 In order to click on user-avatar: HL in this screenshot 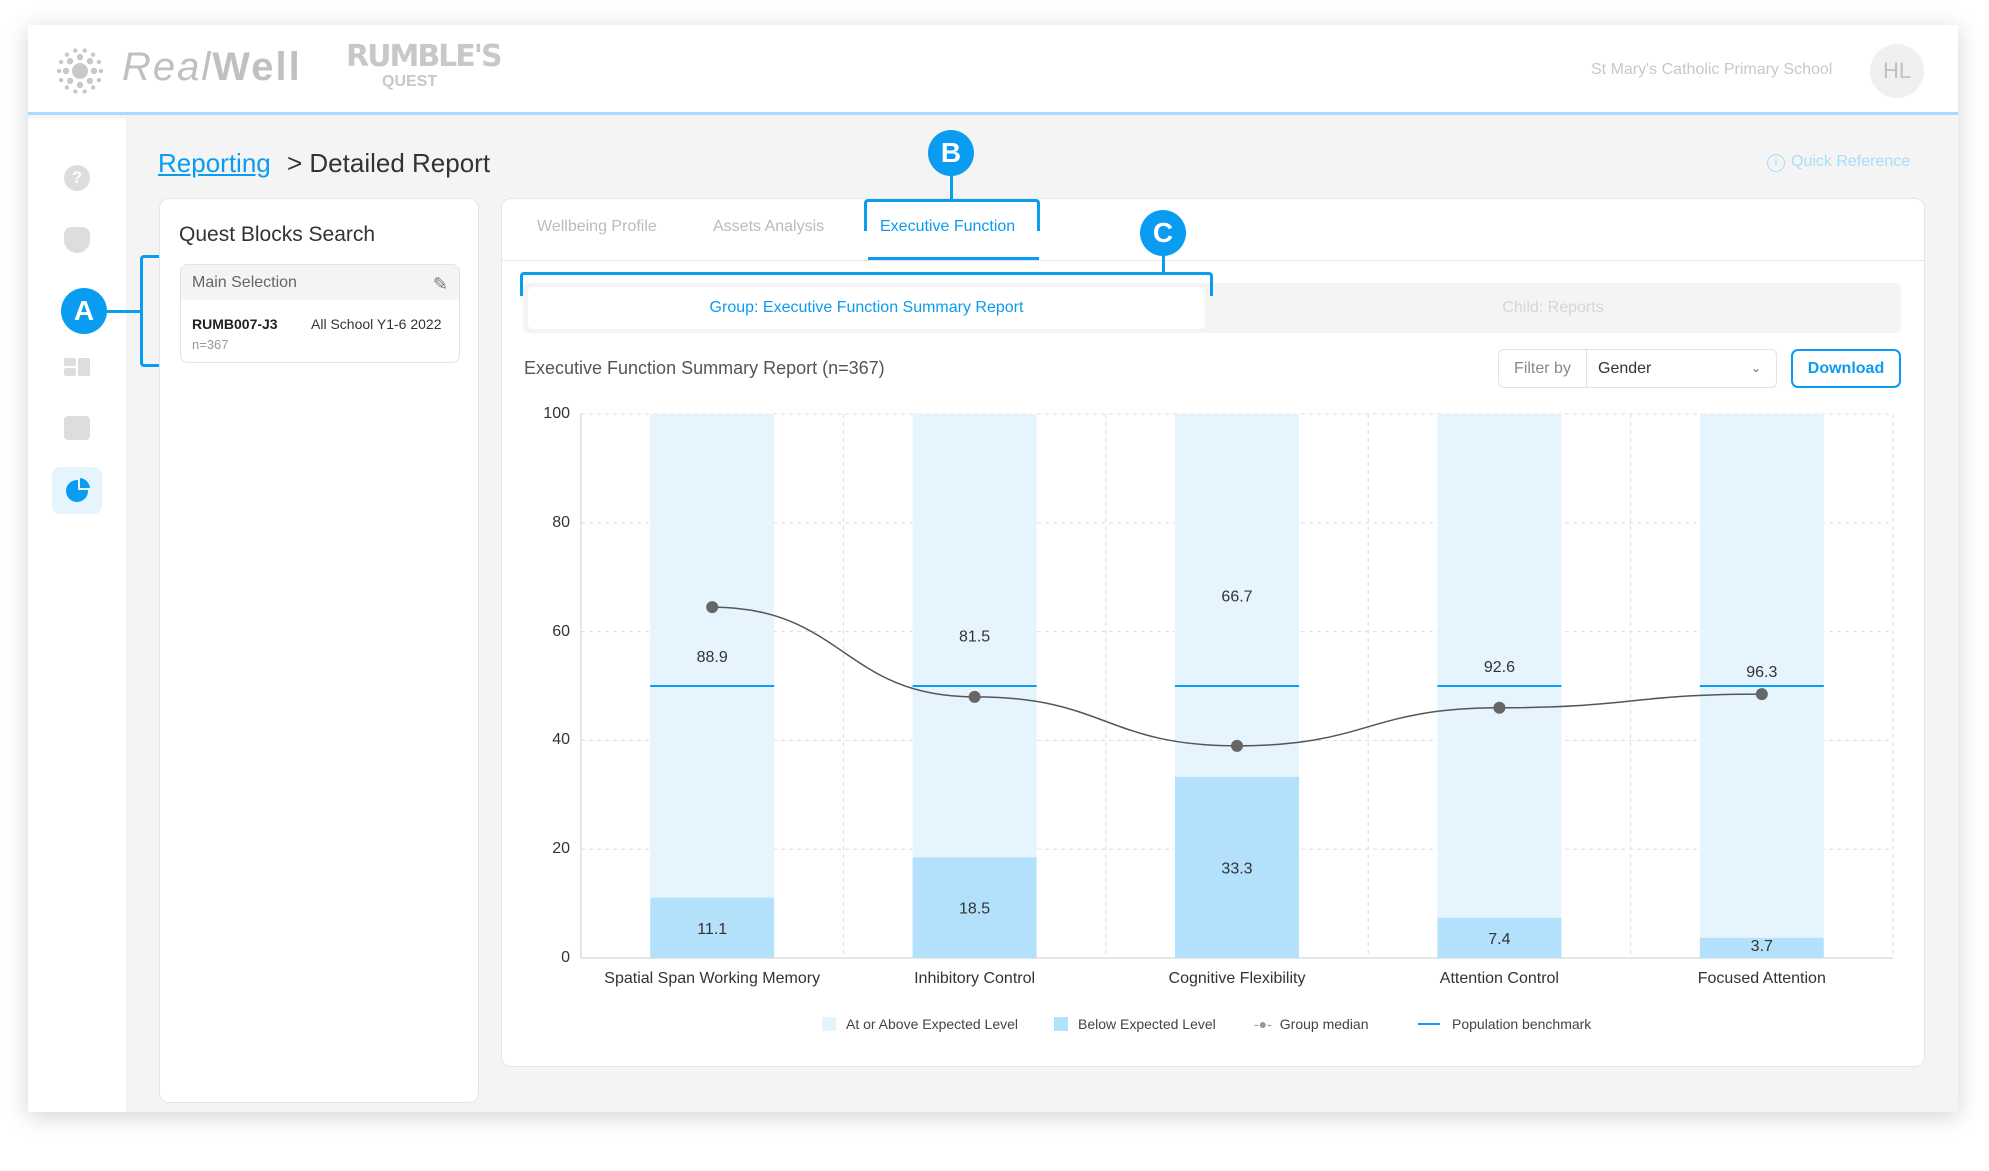, I will do `click(1897, 71)`.